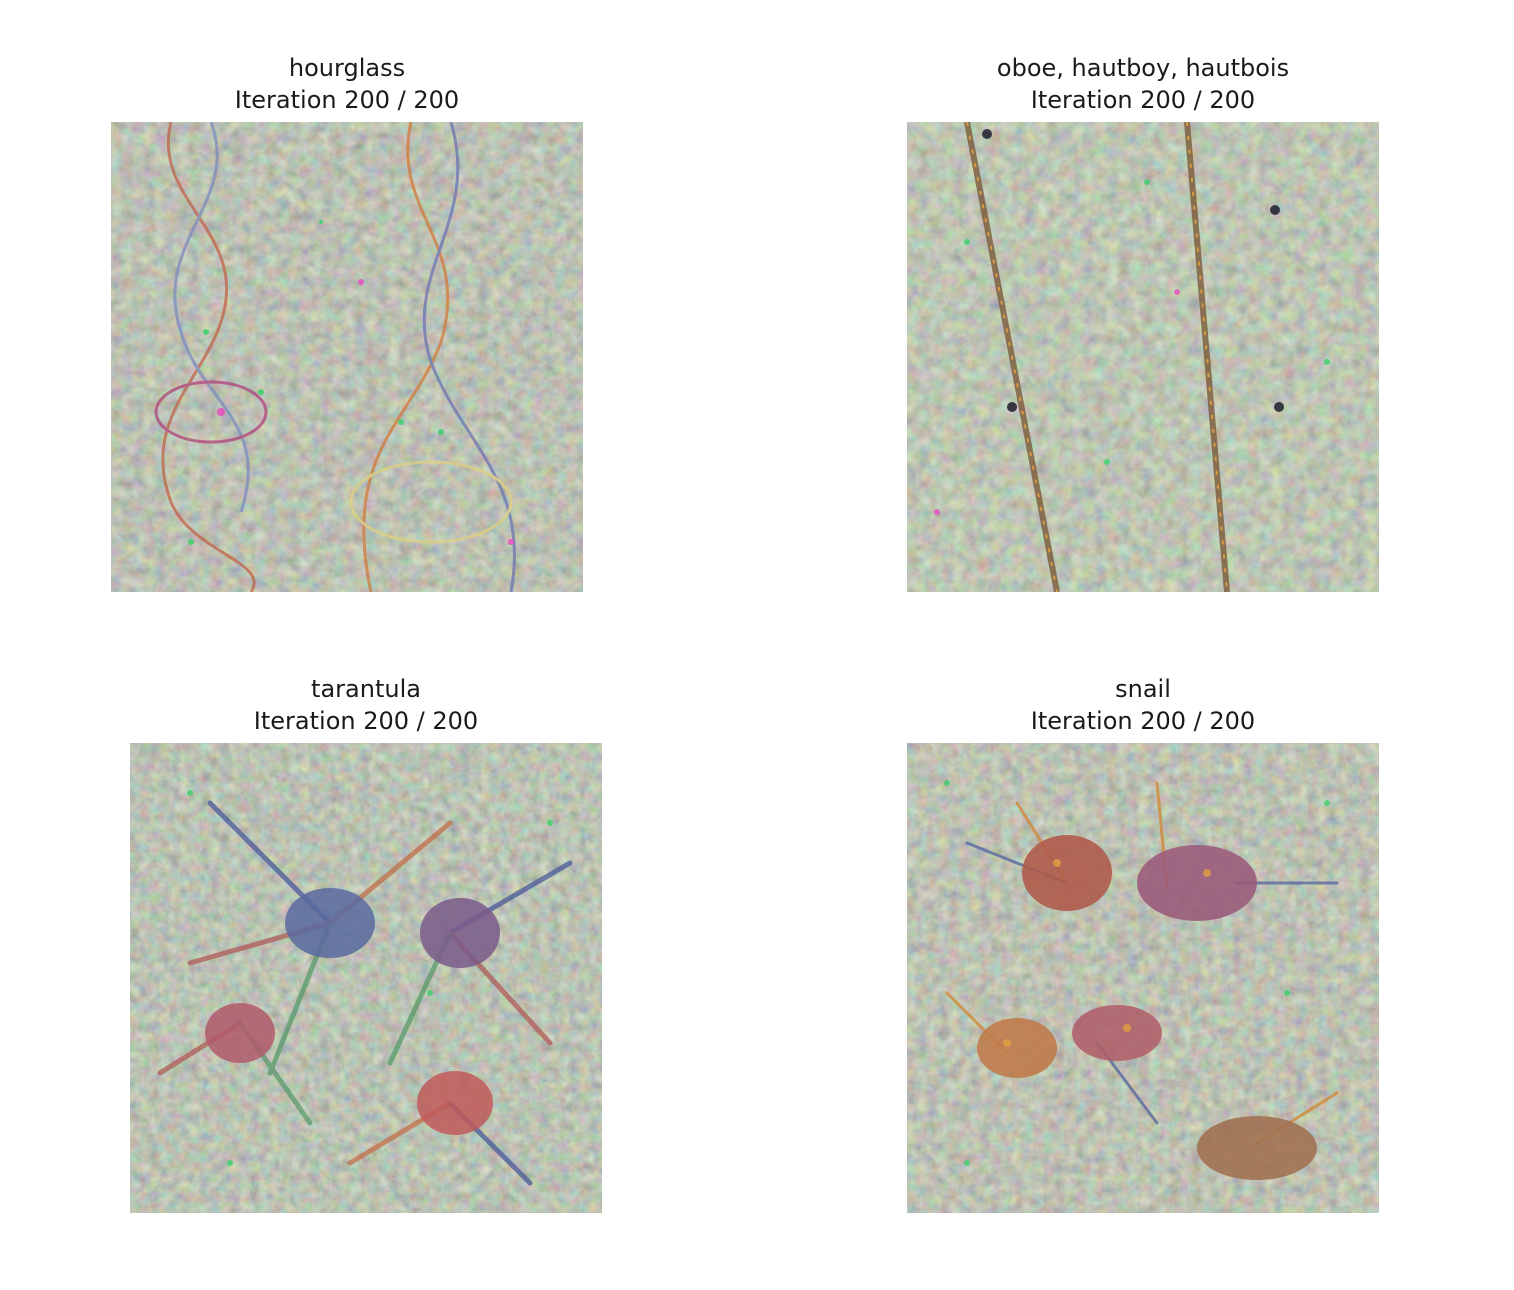  Describe the element at coordinates (347, 84) in the screenshot. I see `panel-title: hourglass Iteration 200 / 200` at that location.